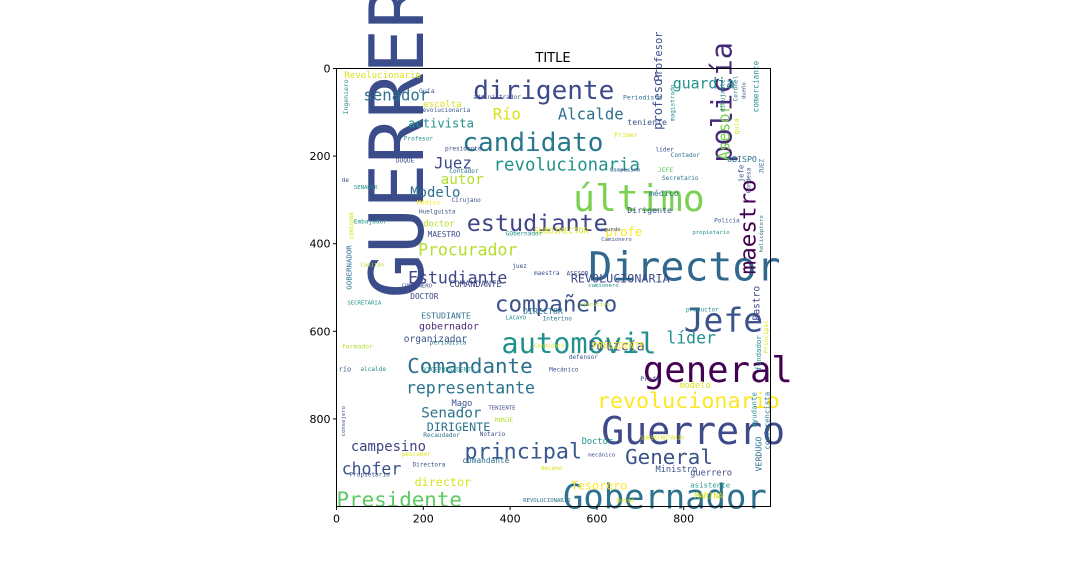  I want to click on word-cloud-word: helicóptero, so click(761, 234).